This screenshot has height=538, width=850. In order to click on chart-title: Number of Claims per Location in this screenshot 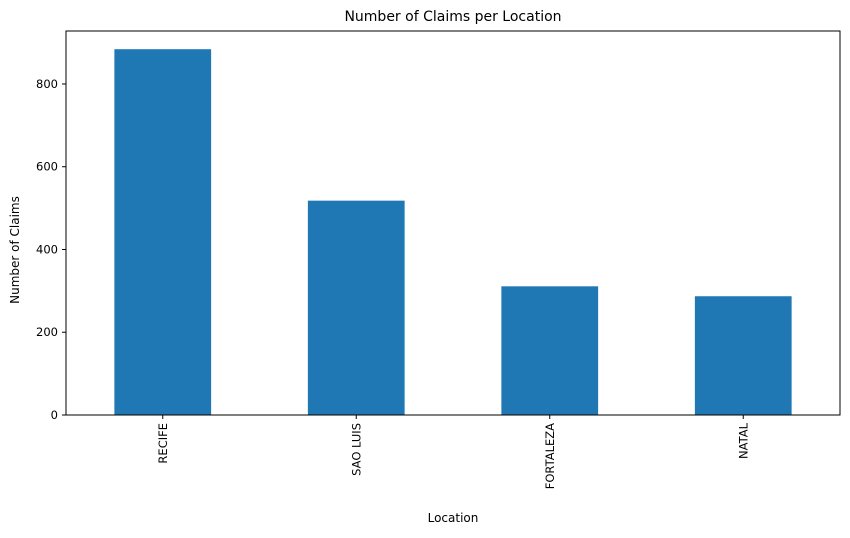, I will do `click(452, 17)`.